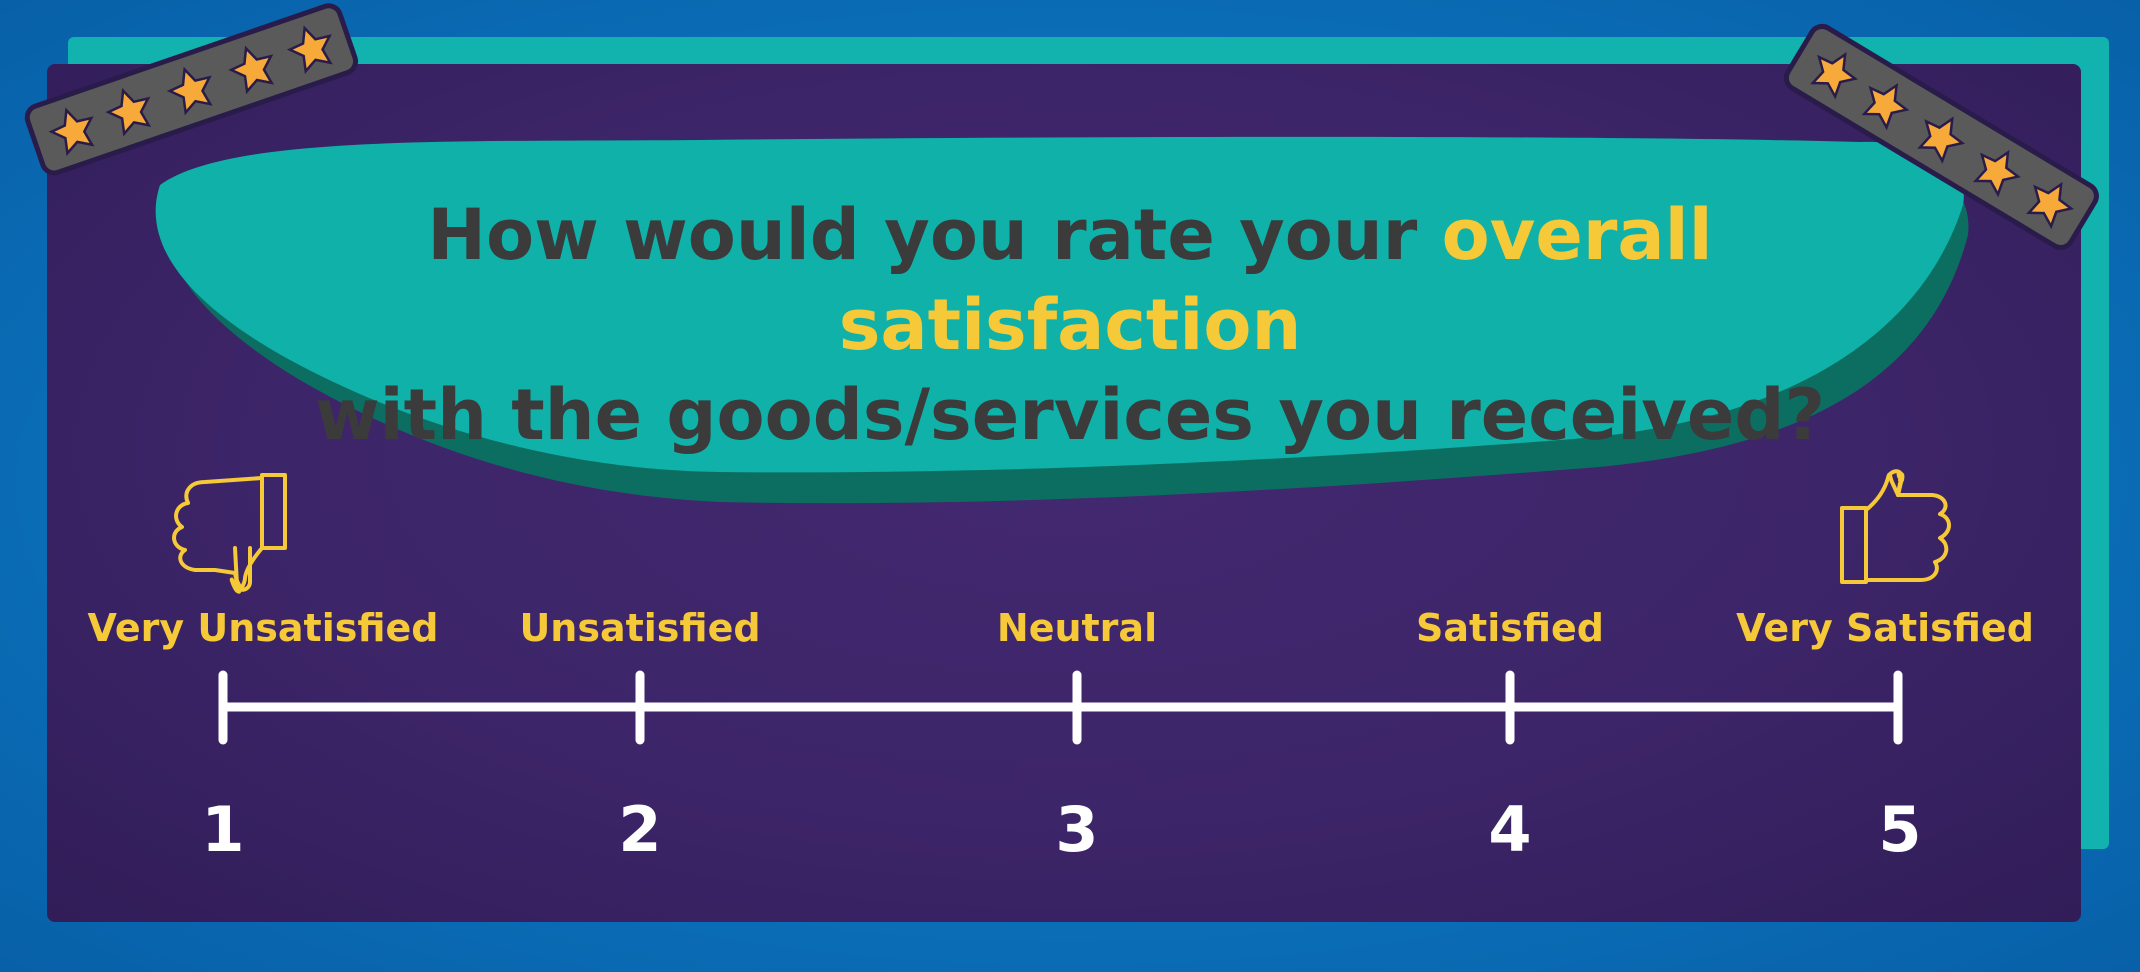 This screenshot has height=972, width=2140. I want to click on label-very-satisfied: Very Satisfied, so click(1885, 628).